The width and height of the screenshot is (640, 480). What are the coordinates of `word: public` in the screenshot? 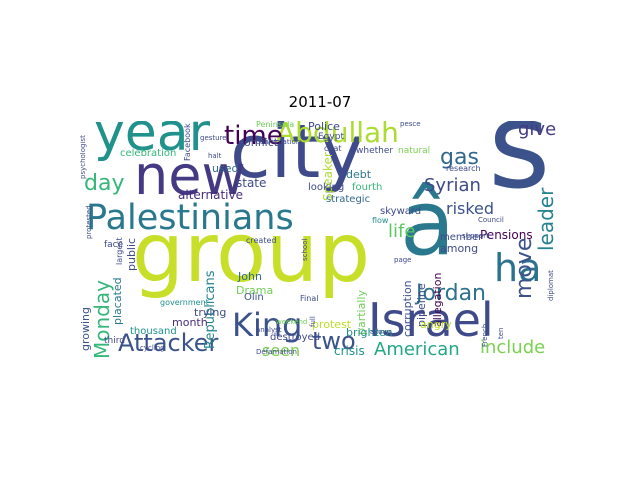 It's located at (131, 254).